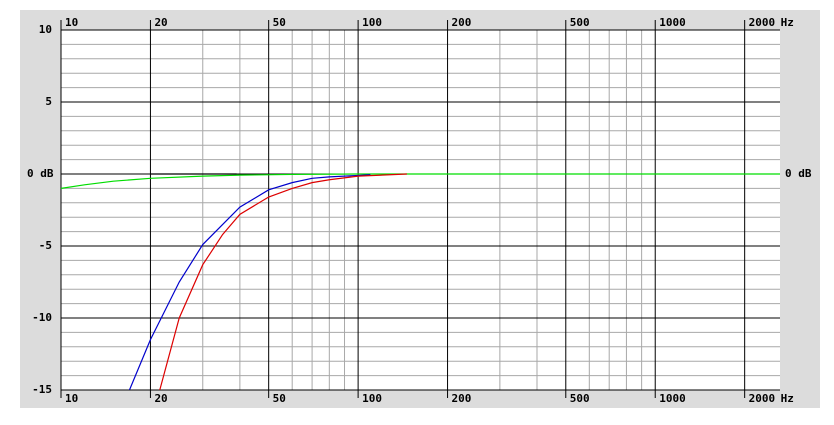  Describe the element at coordinates (279, 22) in the screenshot. I see `x-tick-label-top: 50` at that location.